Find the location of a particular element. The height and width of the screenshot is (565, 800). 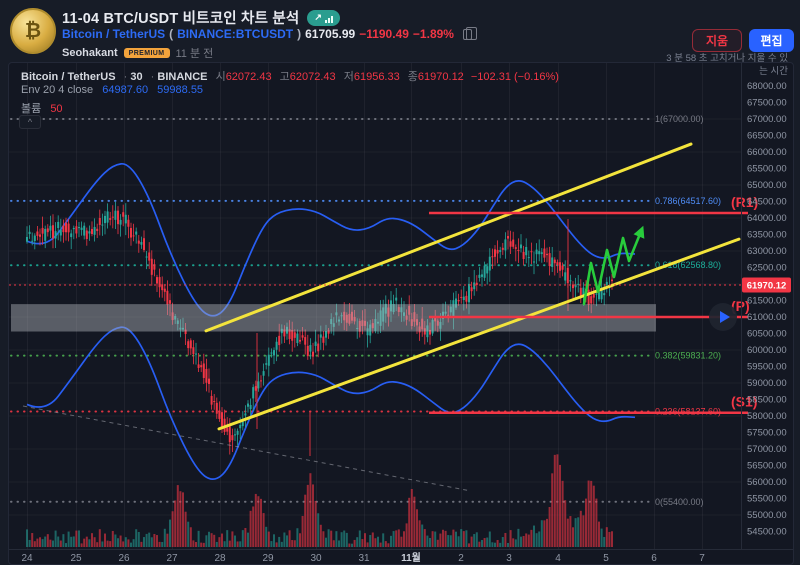

svg-text: 3 is located at coordinates (509, 558).